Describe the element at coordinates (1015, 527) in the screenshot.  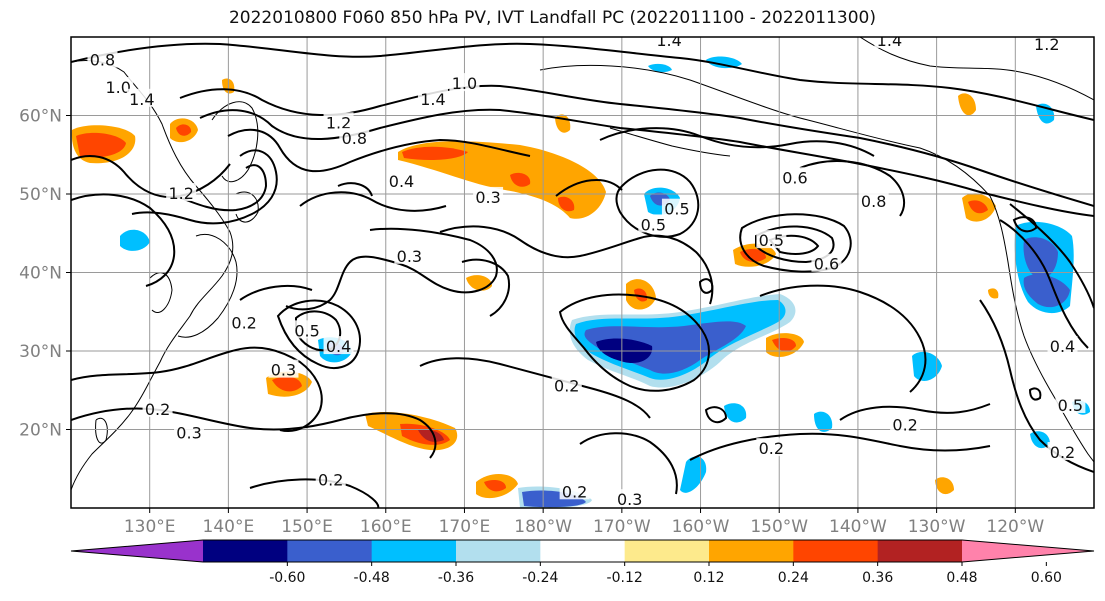
I see `lon-tick-label: 120°W` at that location.